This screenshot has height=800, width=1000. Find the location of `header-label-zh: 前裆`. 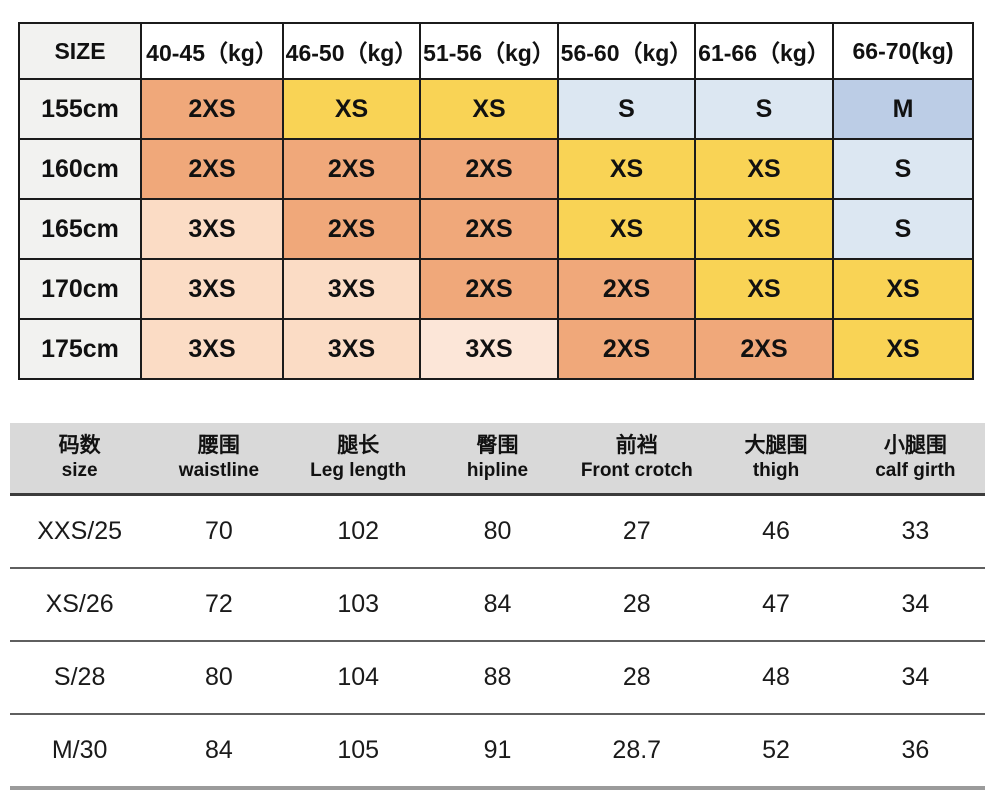

header-label-zh: 前裆 is located at coordinates (636, 446).